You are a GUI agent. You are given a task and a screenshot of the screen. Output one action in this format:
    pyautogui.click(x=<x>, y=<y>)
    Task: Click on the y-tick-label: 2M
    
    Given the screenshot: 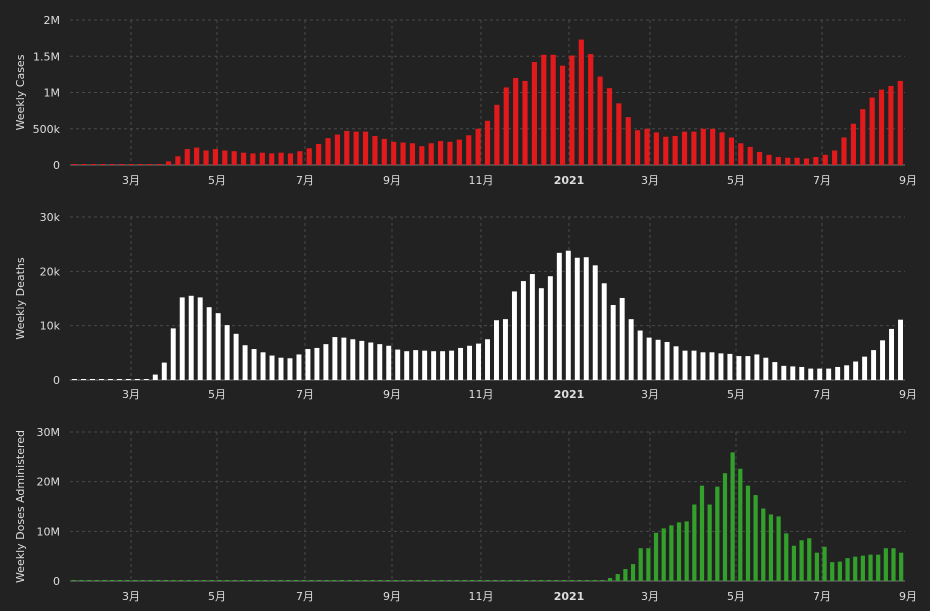 What is the action you would take?
    pyautogui.click(x=52, y=20)
    